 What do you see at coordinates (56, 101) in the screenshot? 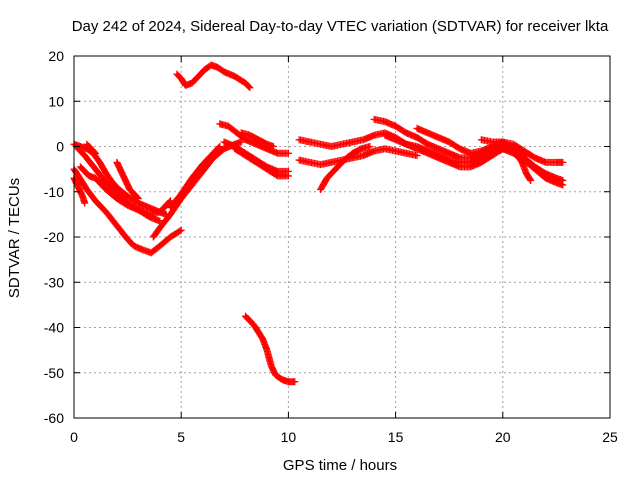
I see `y-tick-label: 10` at bounding box center [56, 101].